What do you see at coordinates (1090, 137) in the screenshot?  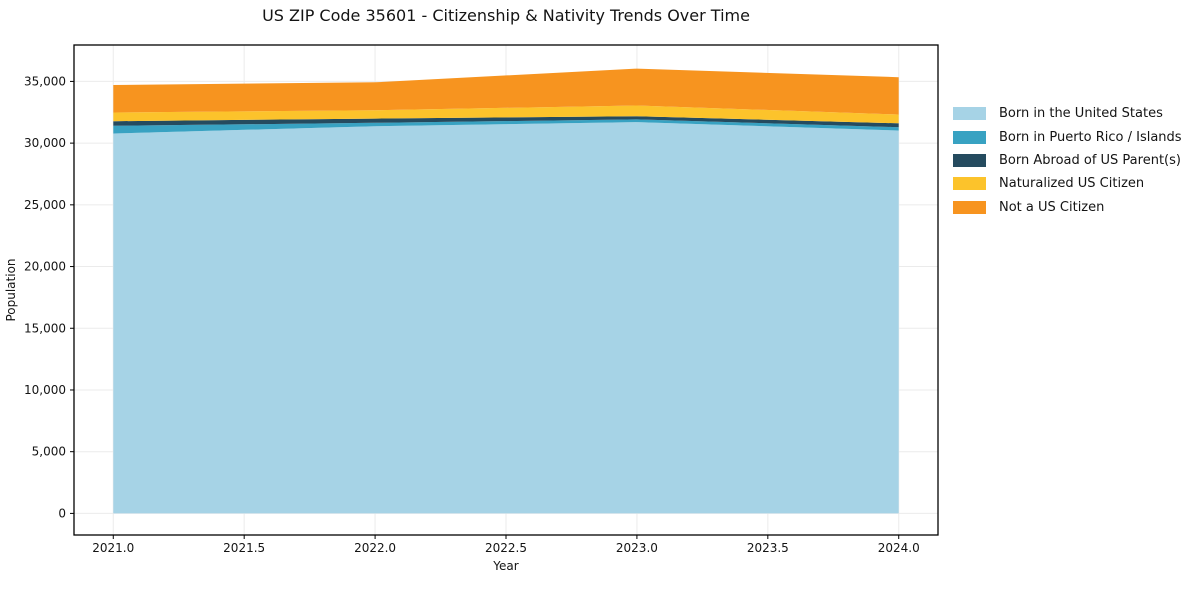 I see `legend-label: Born in Puerto Rico / Islands` at bounding box center [1090, 137].